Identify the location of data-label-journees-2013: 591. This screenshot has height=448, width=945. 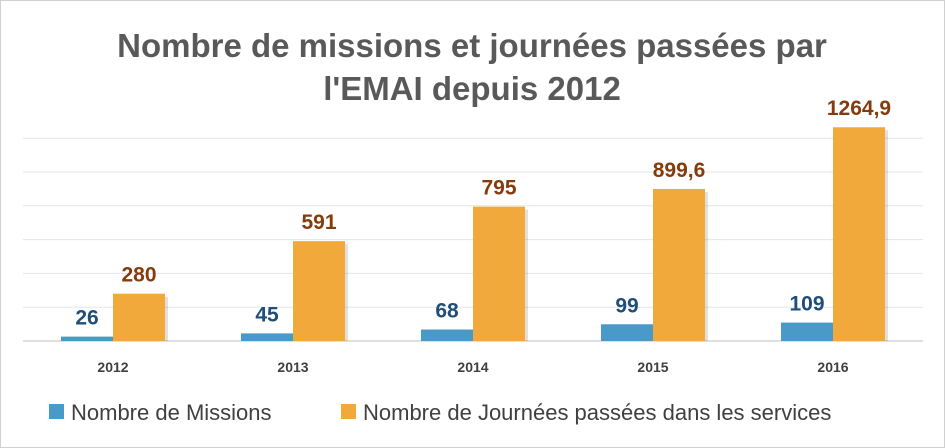
(318, 222).